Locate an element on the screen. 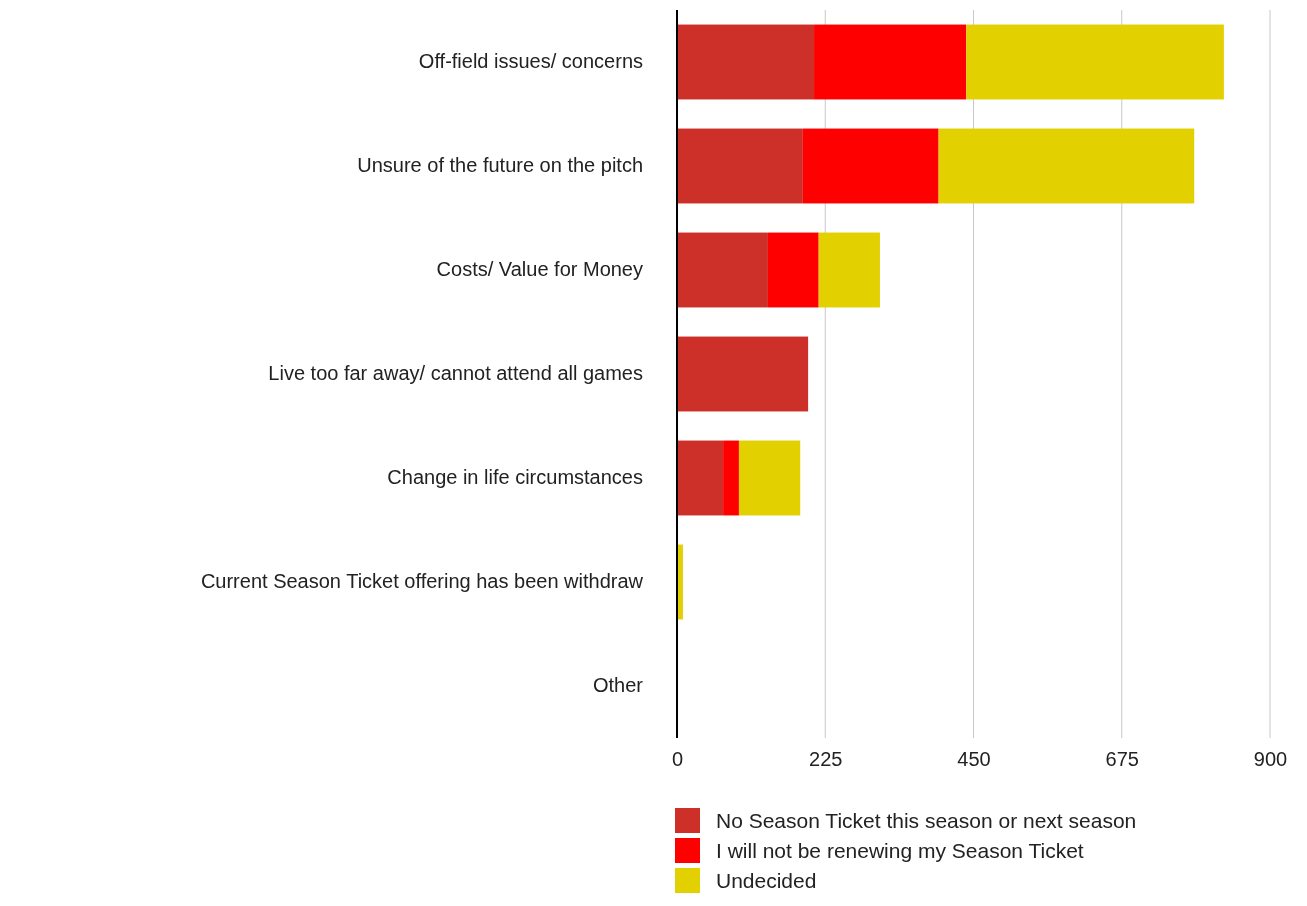  legend-label: No Season Ticket this season or next season is located at coordinates (926, 820).